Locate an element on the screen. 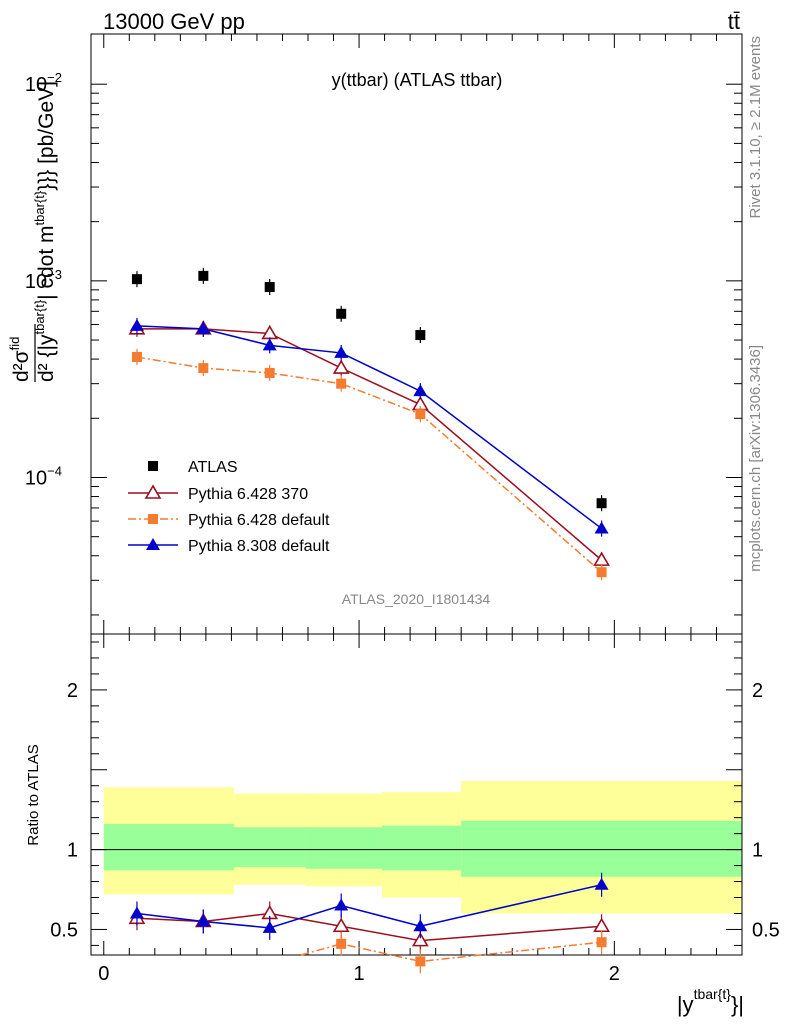 This screenshot has width=786, height=1024. ratio-y-tick-label-right: 2 is located at coordinates (757, 691).